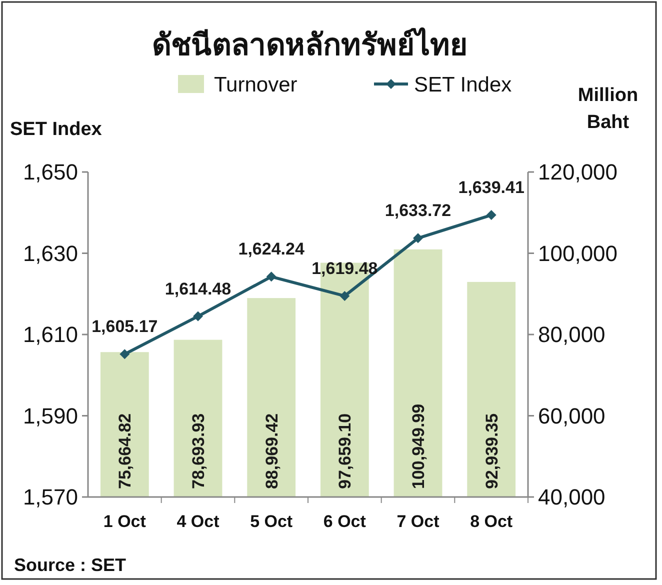 The height and width of the screenshot is (585, 662). What do you see at coordinates (198, 288) in the screenshot?
I see `data-label: 1,614.48` at bounding box center [198, 288].